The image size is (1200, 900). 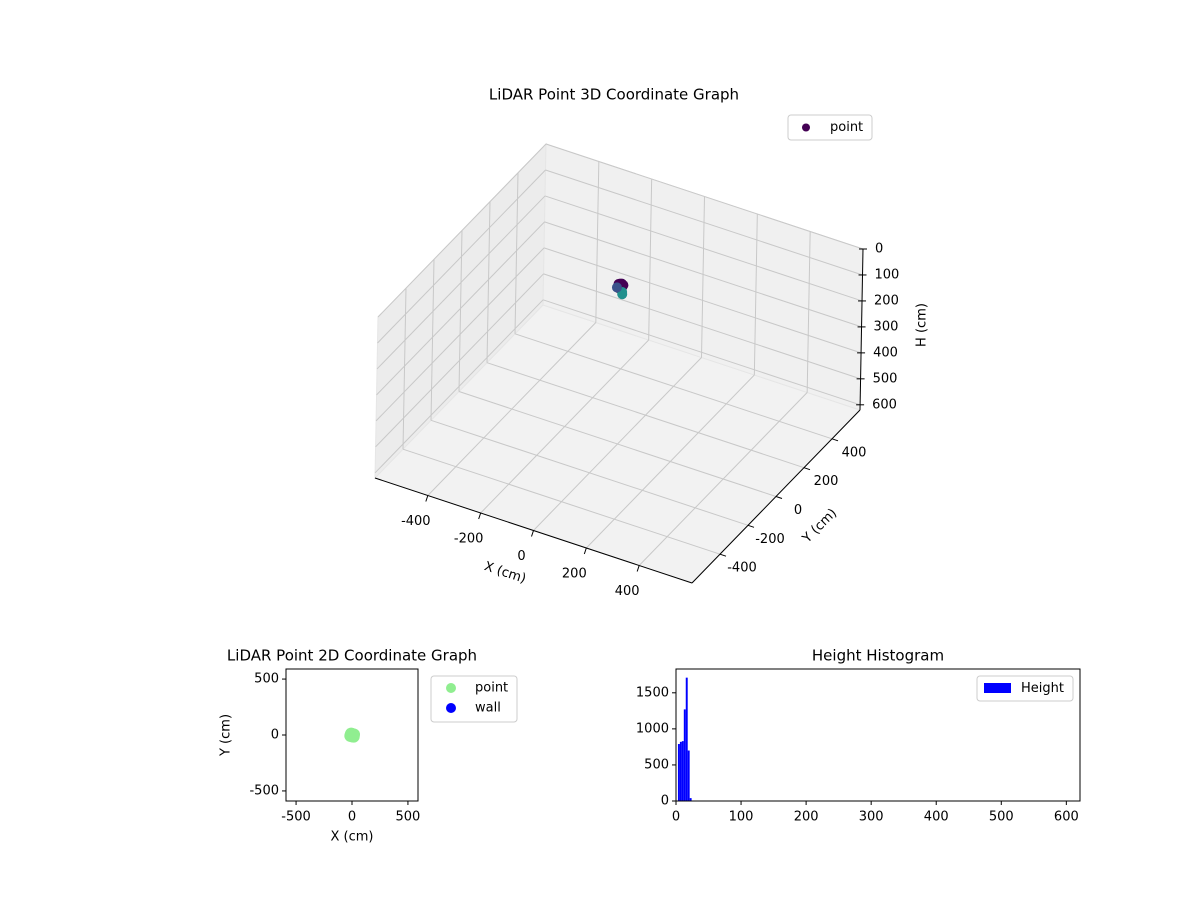 What do you see at coordinates (1001, 817) in the screenshot?
I see `x-tick-label: 500` at bounding box center [1001, 817].